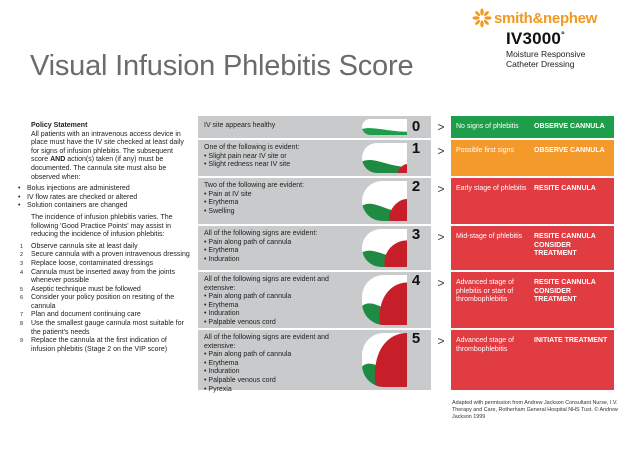 Image resolution: width=640 pixels, height=451 pixels. I want to click on symptom-text: Swelling, so click(221, 211).